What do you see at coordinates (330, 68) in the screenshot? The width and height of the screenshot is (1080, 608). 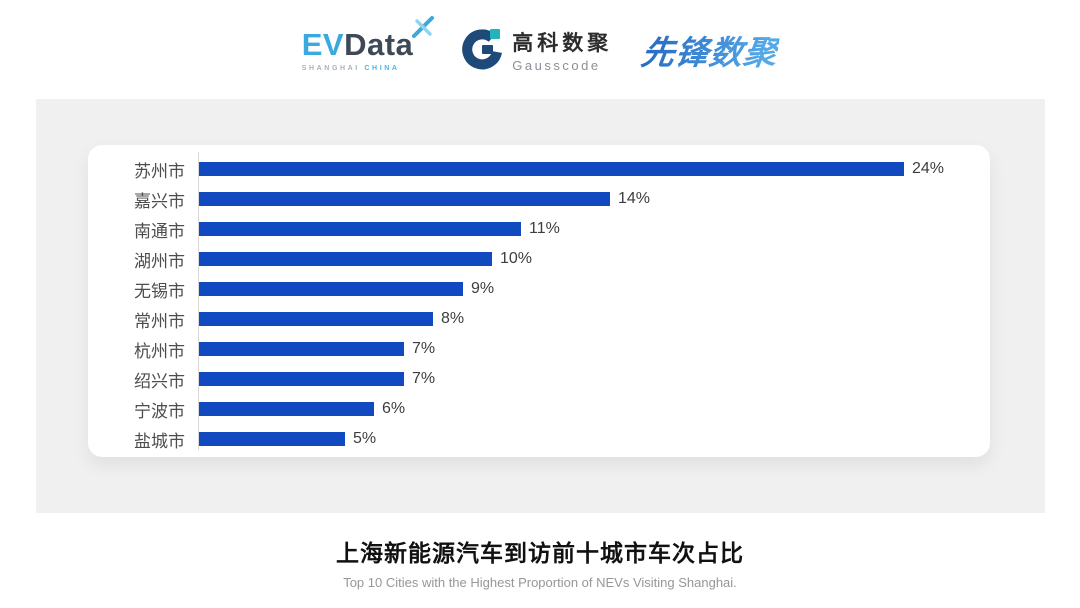 I see `evdata-tagline-shanghai: SHANGHAI` at bounding box center [330, 68].